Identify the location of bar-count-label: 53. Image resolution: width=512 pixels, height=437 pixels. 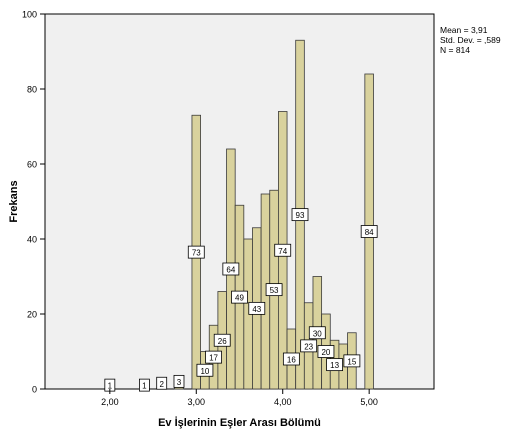
(274, 290).